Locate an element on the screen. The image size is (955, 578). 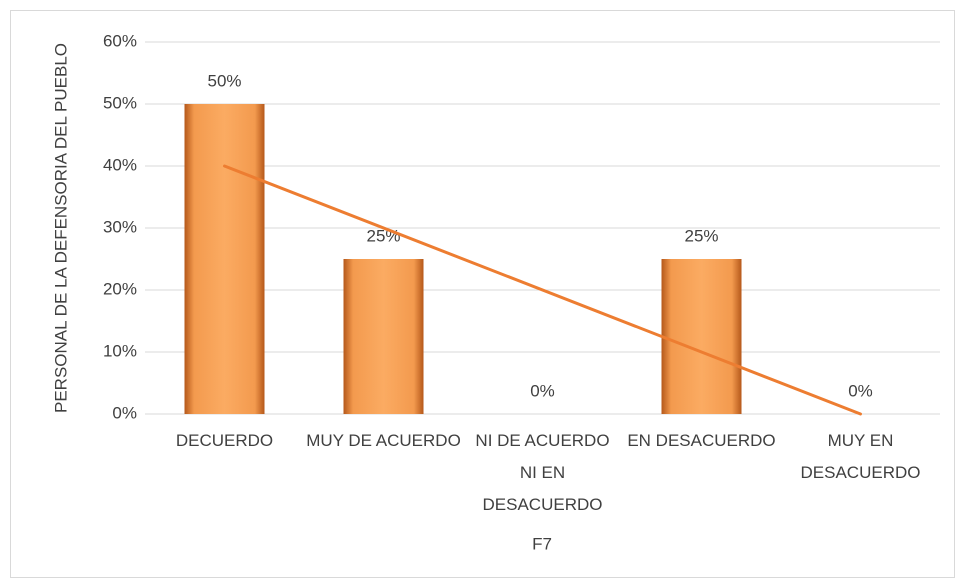
x-tick-label: EN DESACUERDO is located at coordinates (701, 440).